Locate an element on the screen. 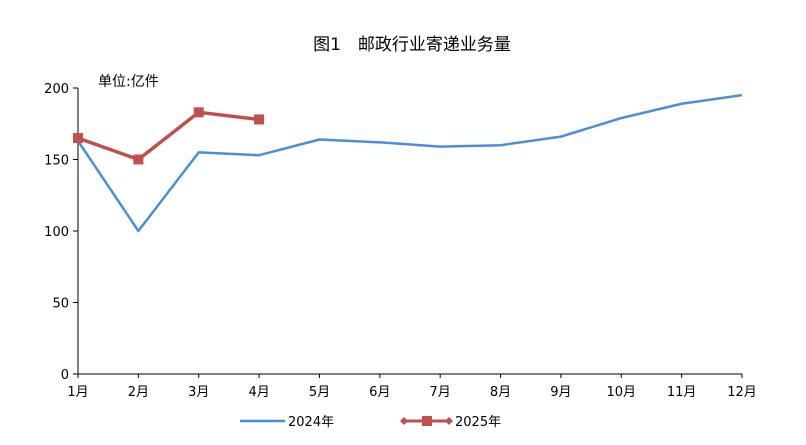 This screenshot has height=445, width=806. legend-label-1: 2025年 is located at coordinates (478, 422).